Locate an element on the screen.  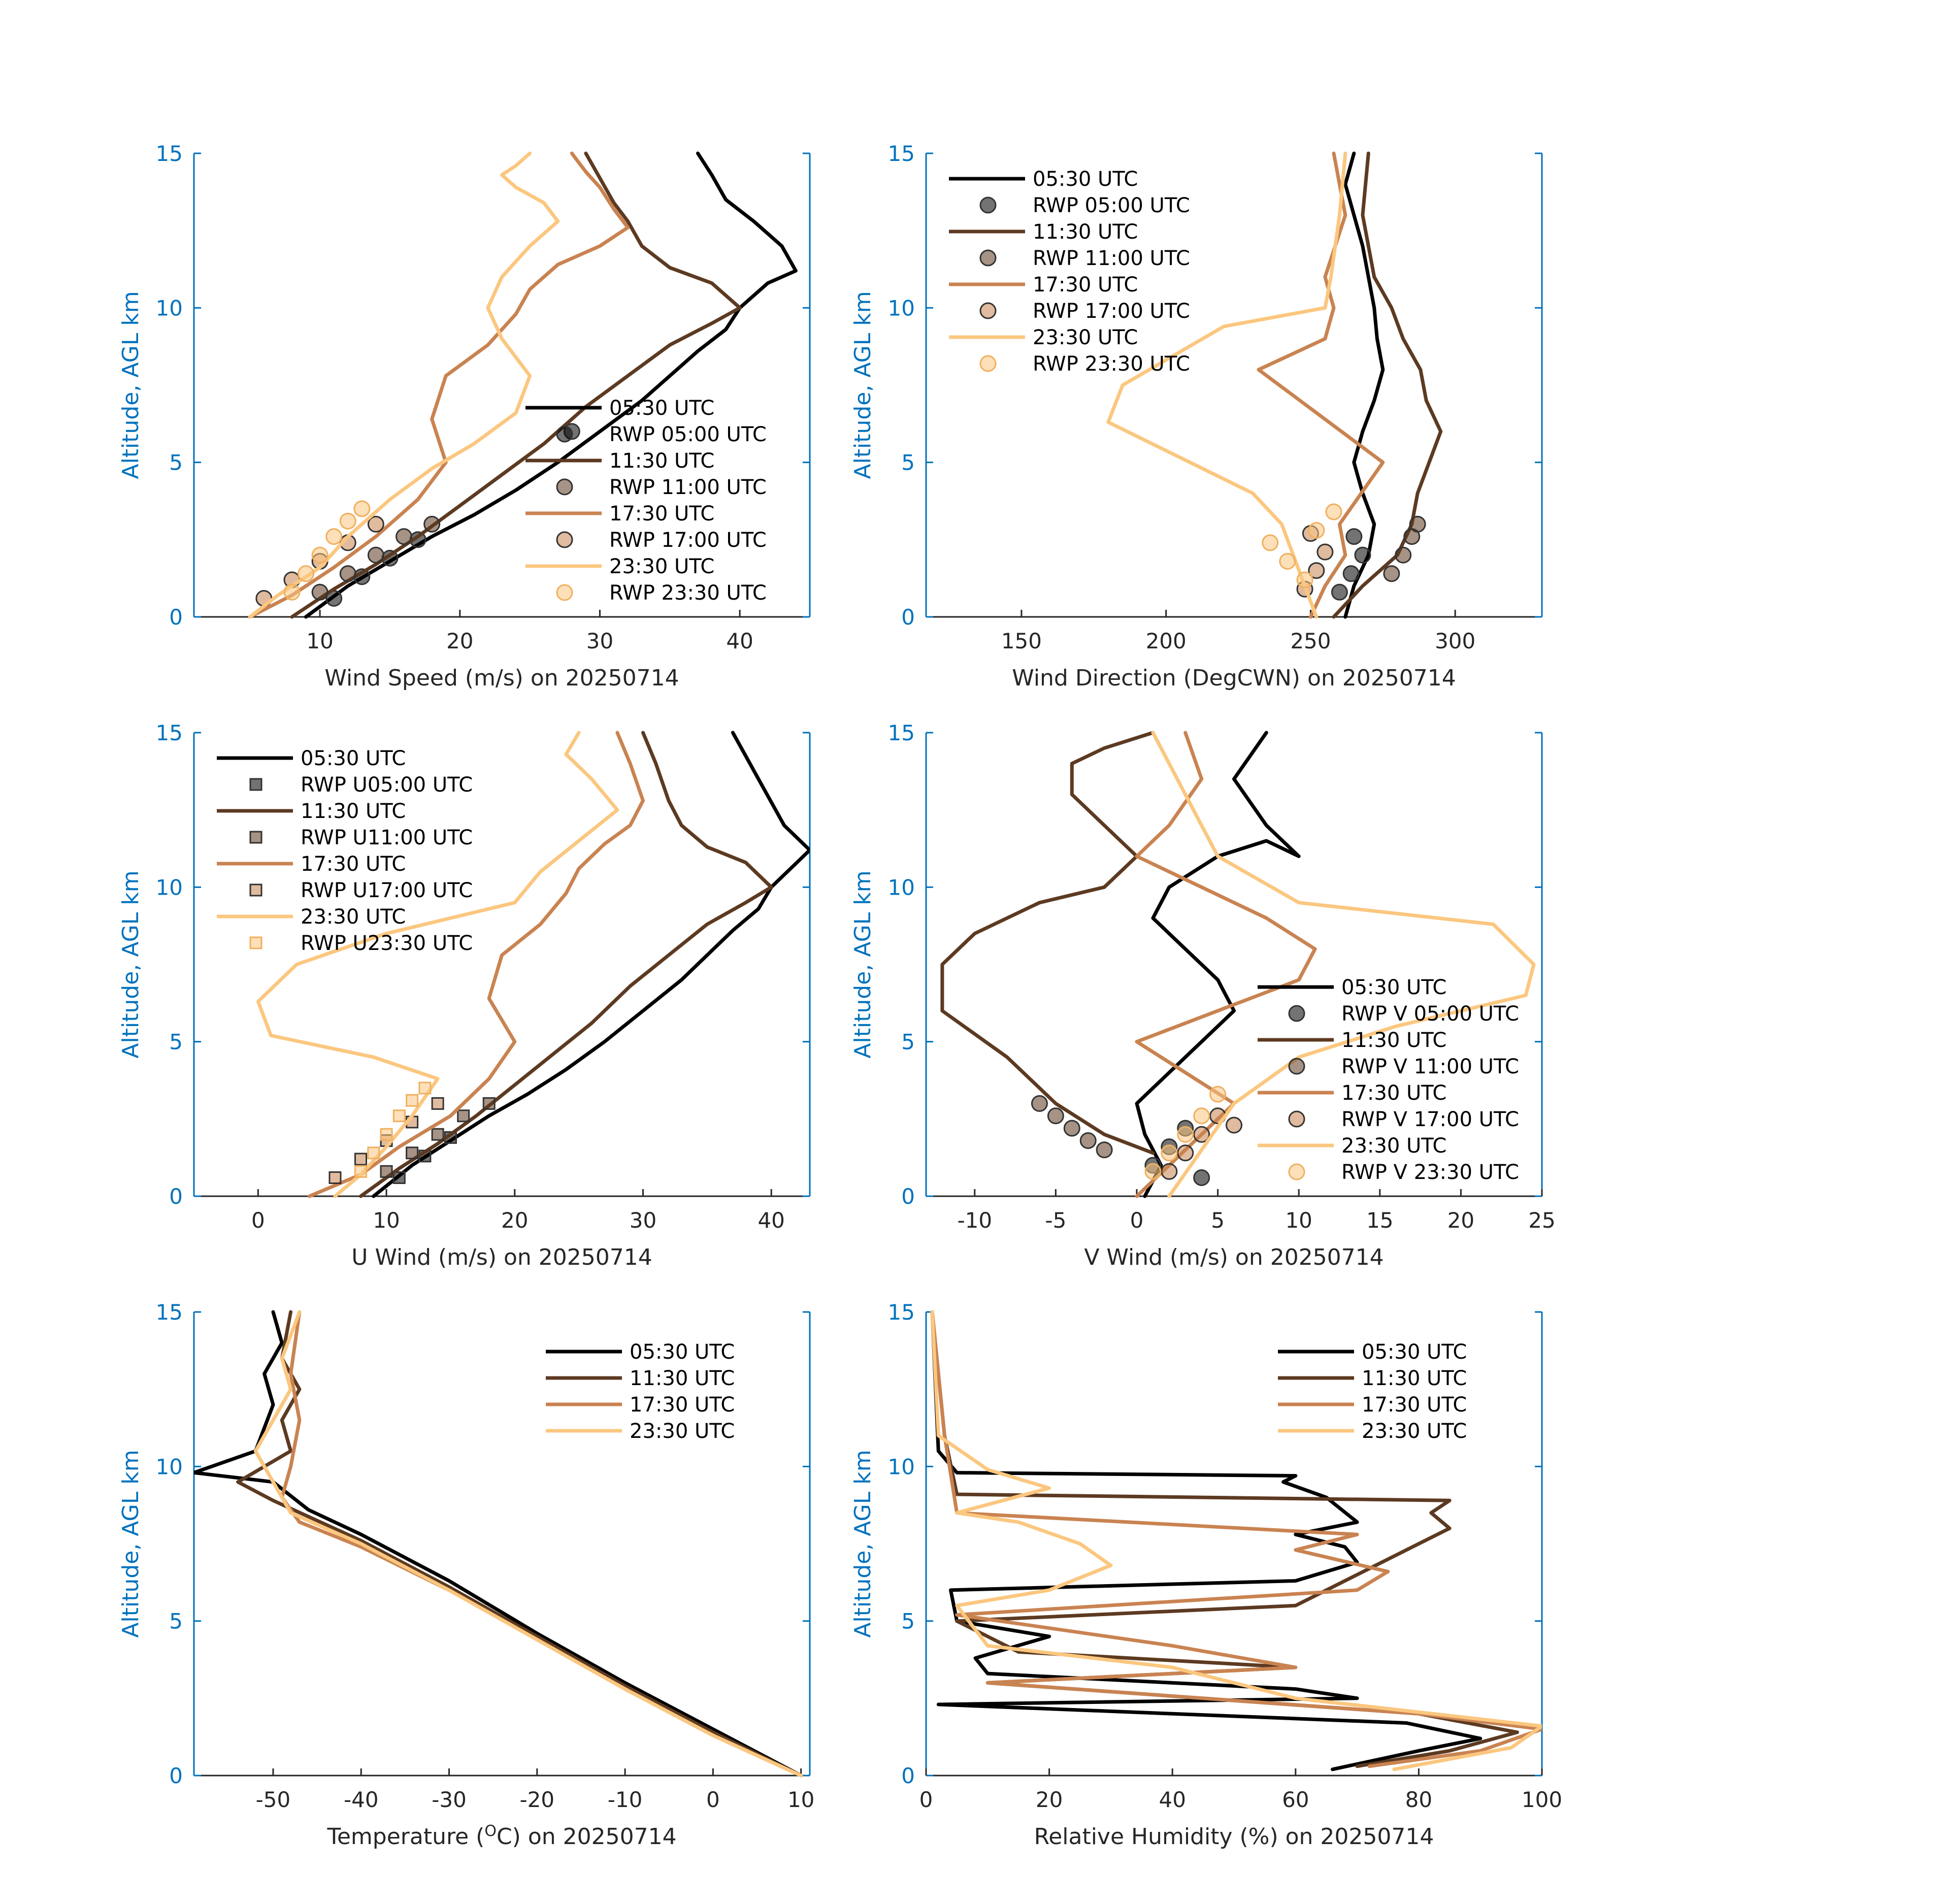
x-axis-label: V Wind (m/s) on 20250714 is located at coordinates (1234, 1257).